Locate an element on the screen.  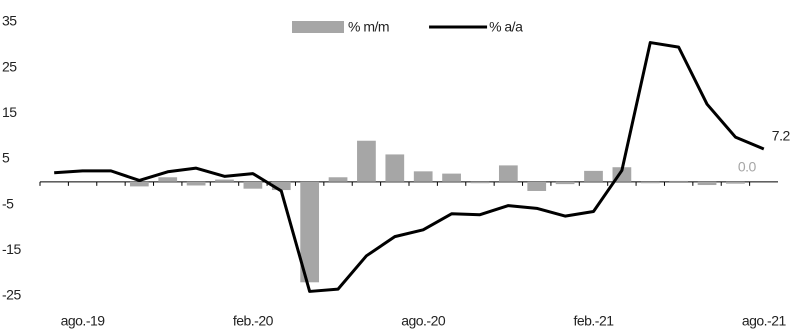
data-label: 7.2 is located at coordinates (781, 136).